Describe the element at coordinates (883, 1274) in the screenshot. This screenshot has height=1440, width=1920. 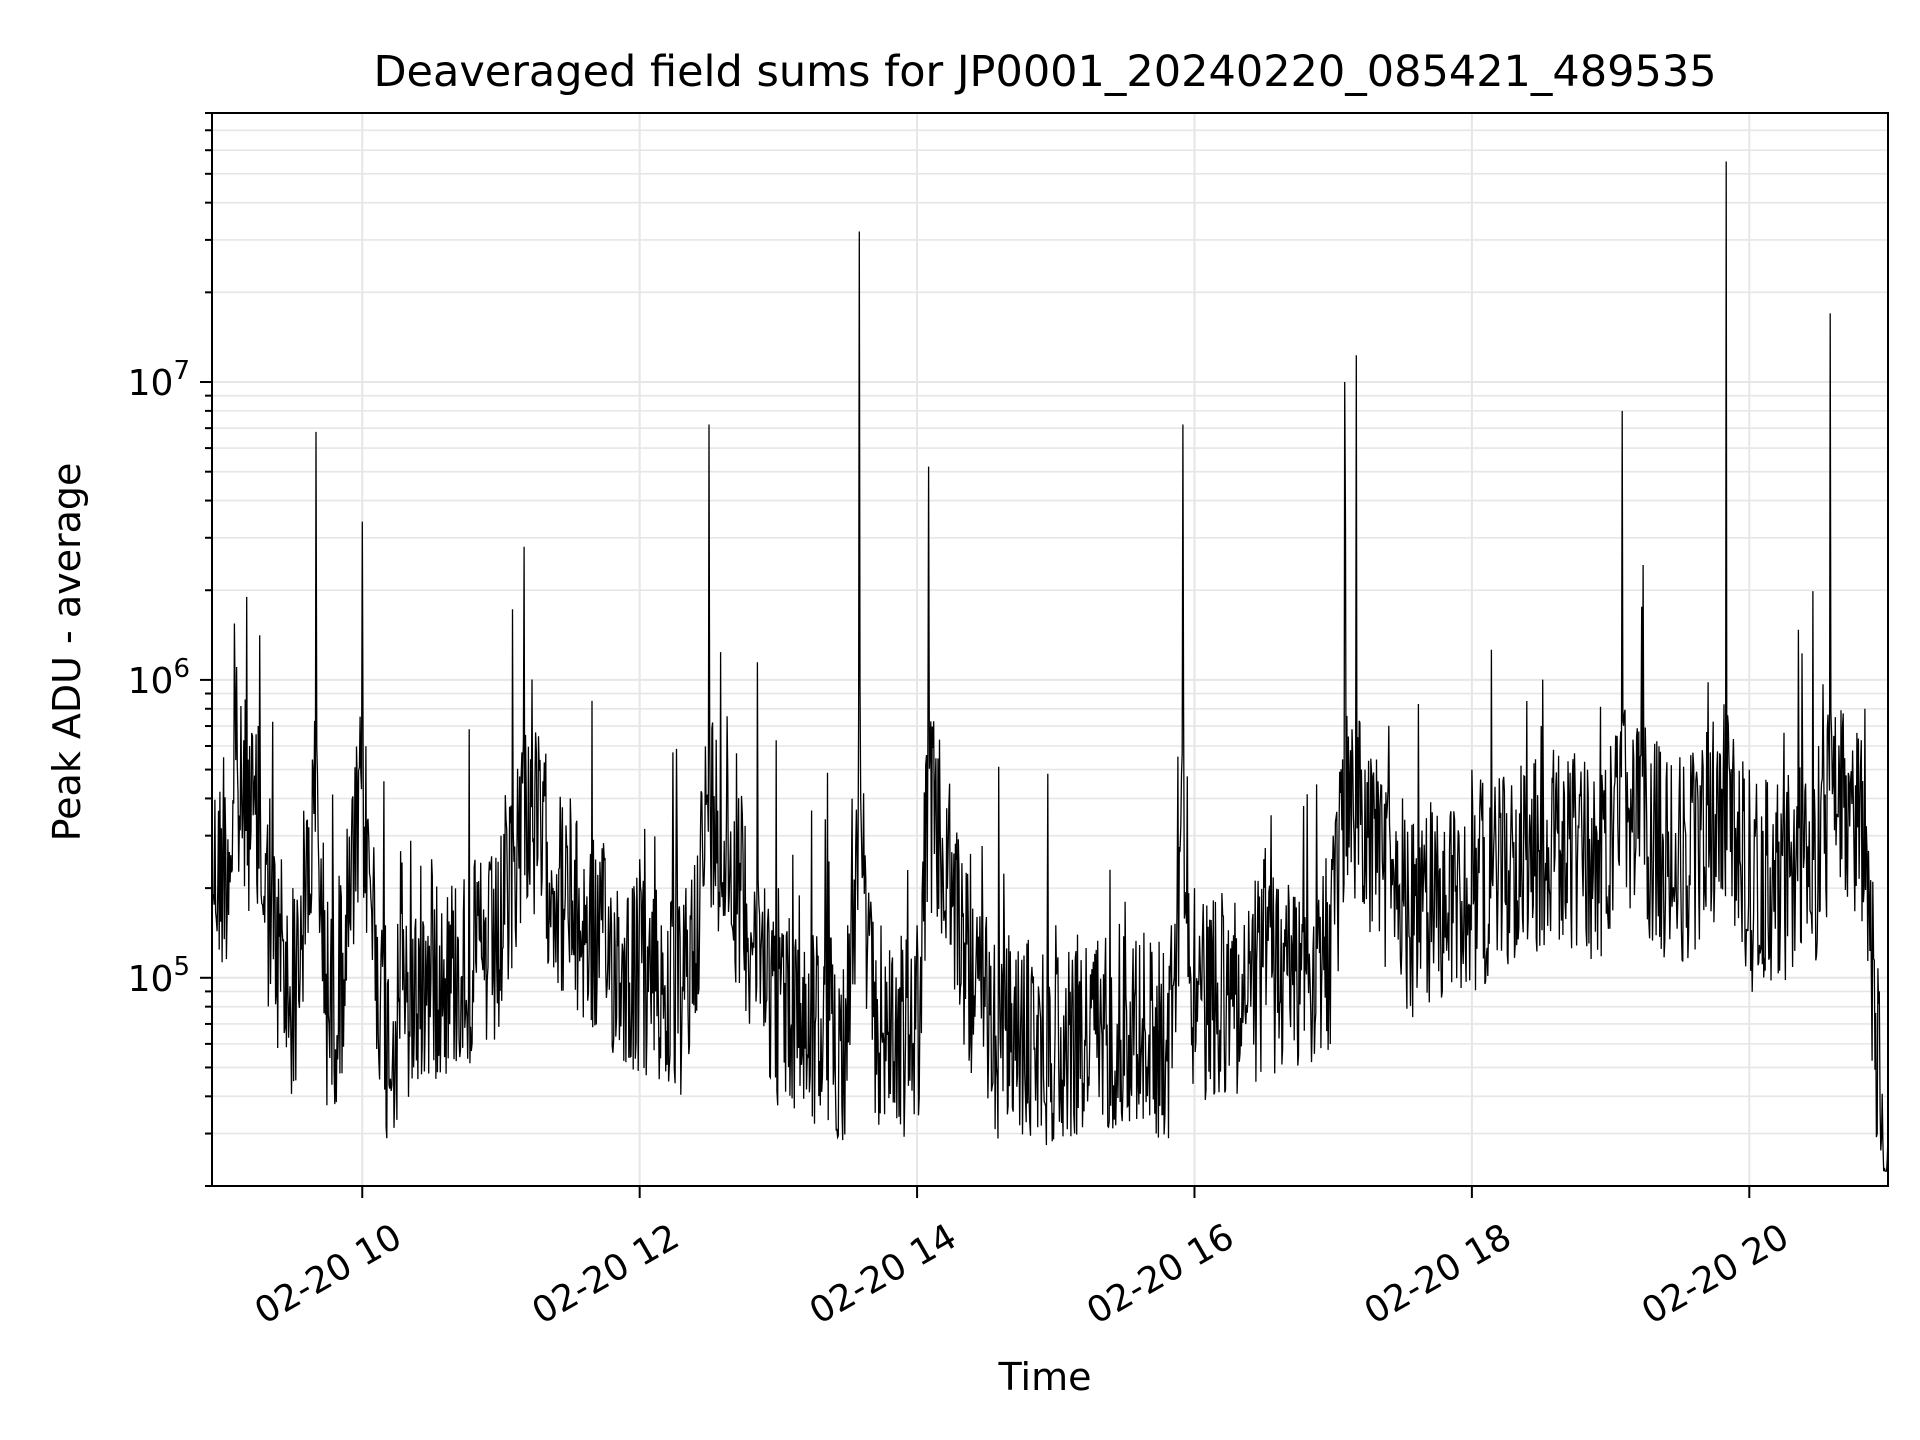
I see `x-tick-label: 02-20 14` at that location.